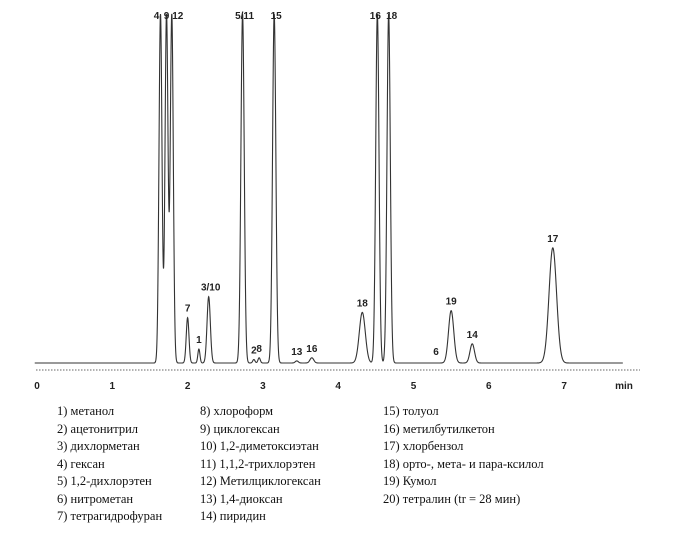 The height and width of the screenshot is (542, 679). Describe the element at coordinates (436, 352) in the screenshot. I see `peak-label: 6` at that location.